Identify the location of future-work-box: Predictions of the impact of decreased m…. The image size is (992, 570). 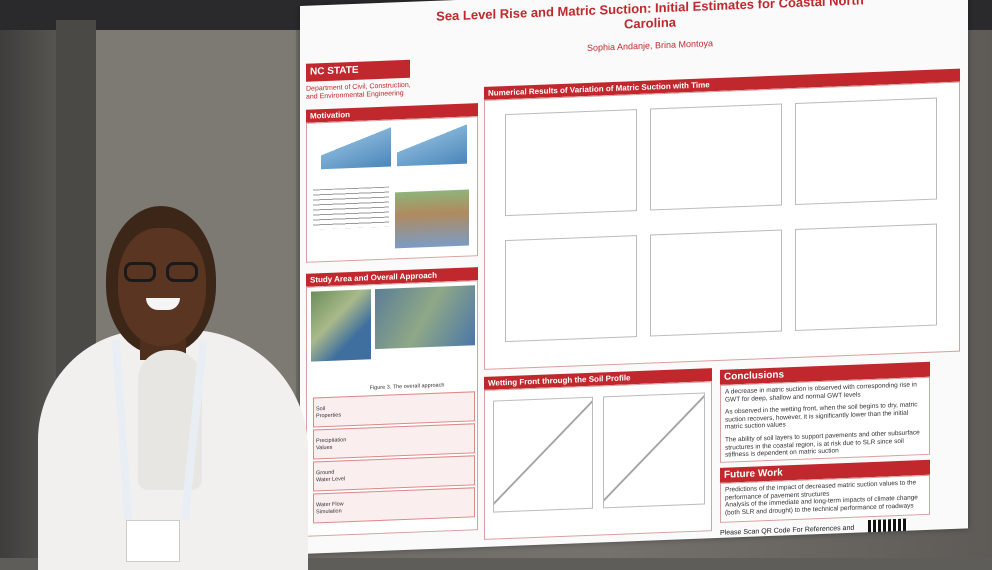
(825, 498).